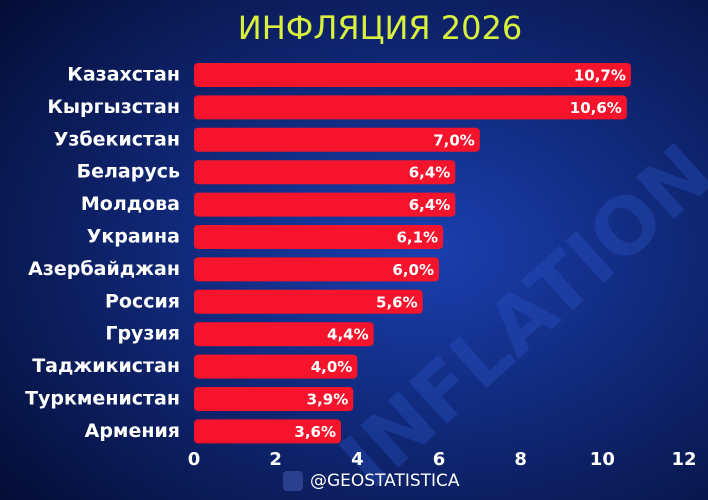  What do you see at coordinates (117, 139) in the screenshot?
I see `y-tick-label: Узбекистан` at bounding box center [117, 139].